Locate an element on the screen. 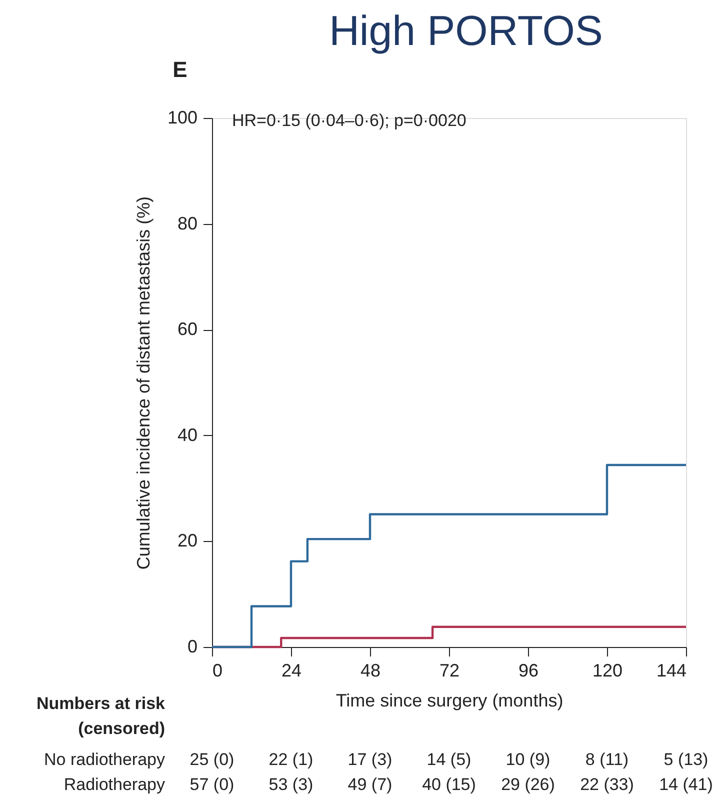 This screenshot has height=799, width=717. x-tick-label: 120 is located at coordinates (607, 670).